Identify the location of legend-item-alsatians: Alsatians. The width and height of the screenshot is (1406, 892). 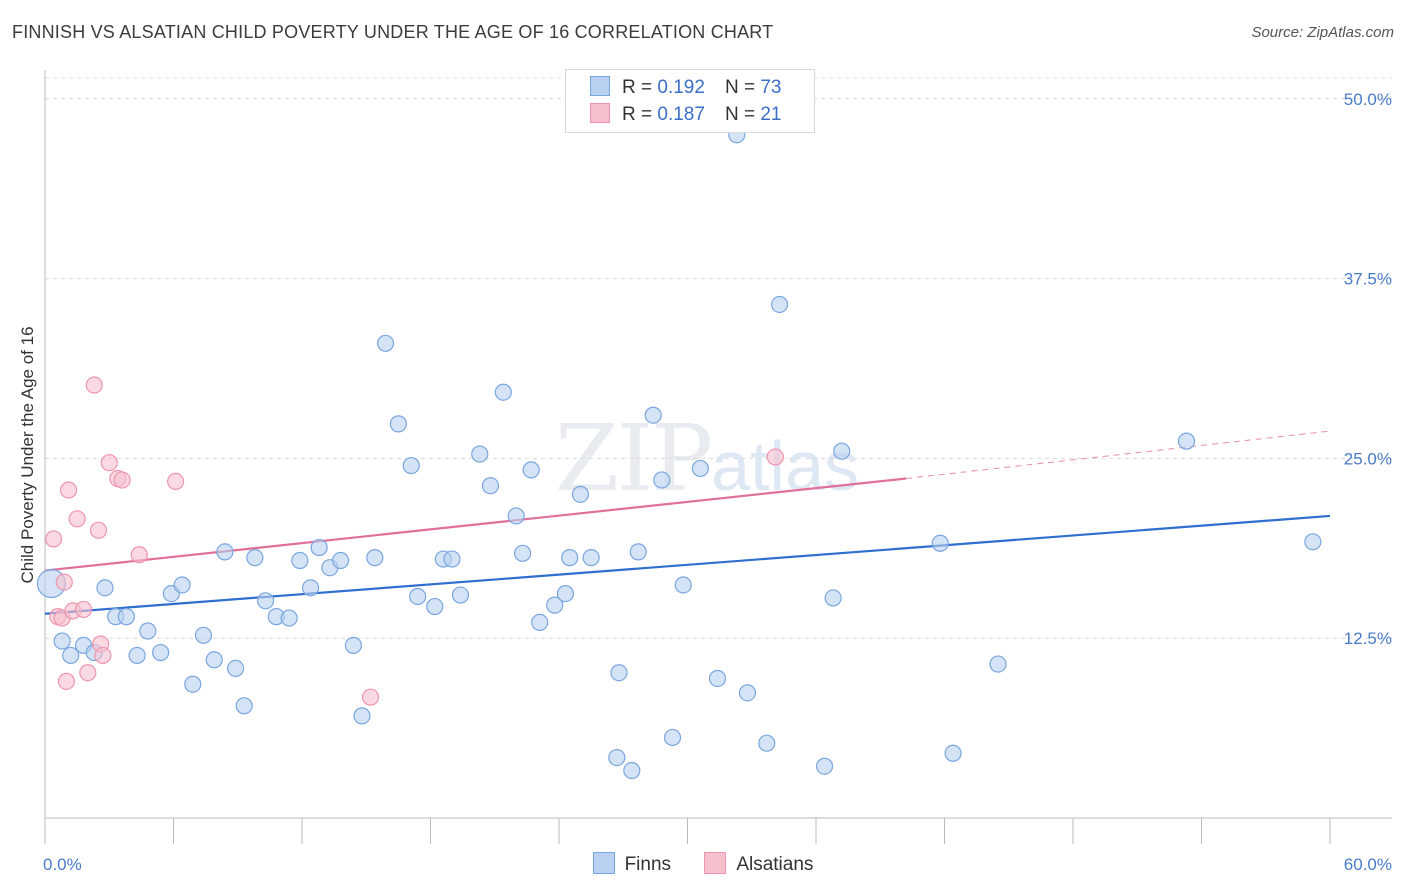
(758, 864).